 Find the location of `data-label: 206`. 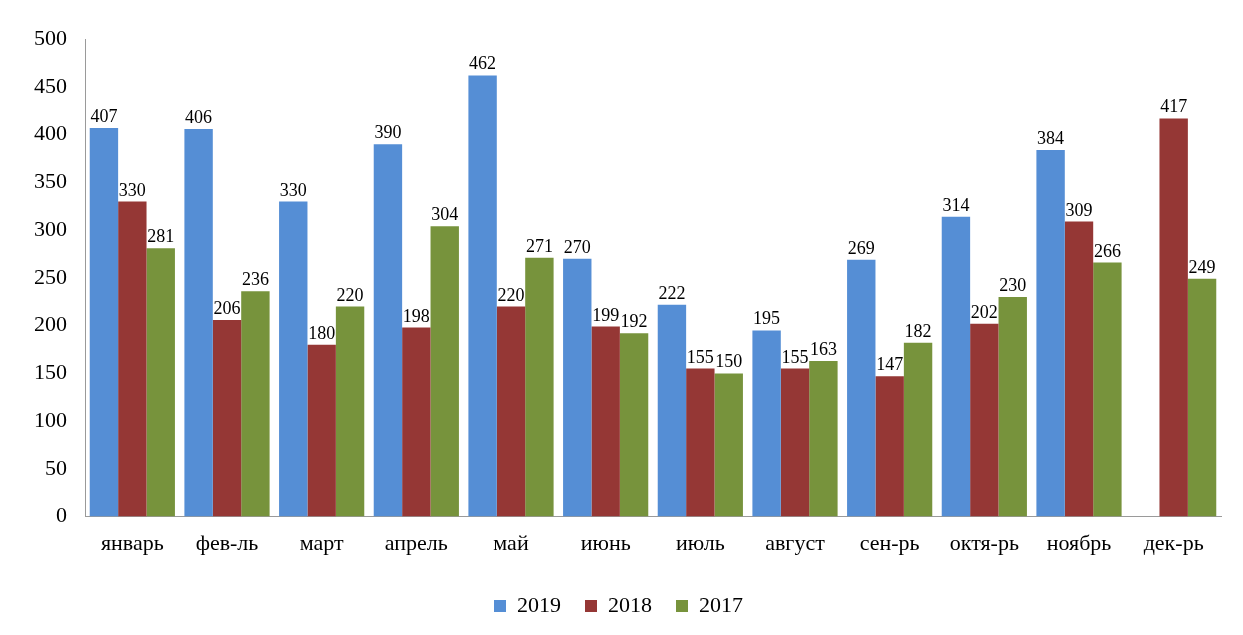

data-label: 206 is located at coordinates (227, 307).